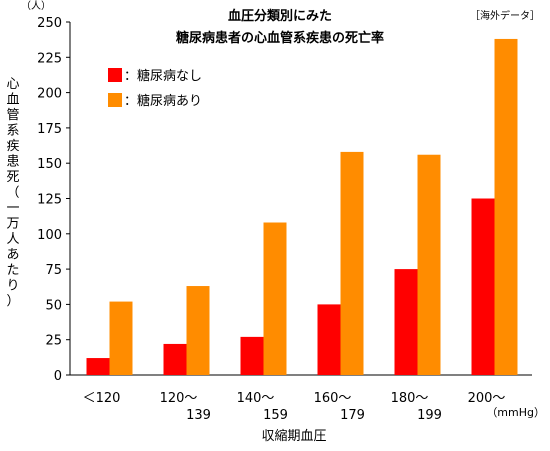  Describe the element at coordinates (352, 415) in the screenshot. I see `x-tick-label: 179` at that location.